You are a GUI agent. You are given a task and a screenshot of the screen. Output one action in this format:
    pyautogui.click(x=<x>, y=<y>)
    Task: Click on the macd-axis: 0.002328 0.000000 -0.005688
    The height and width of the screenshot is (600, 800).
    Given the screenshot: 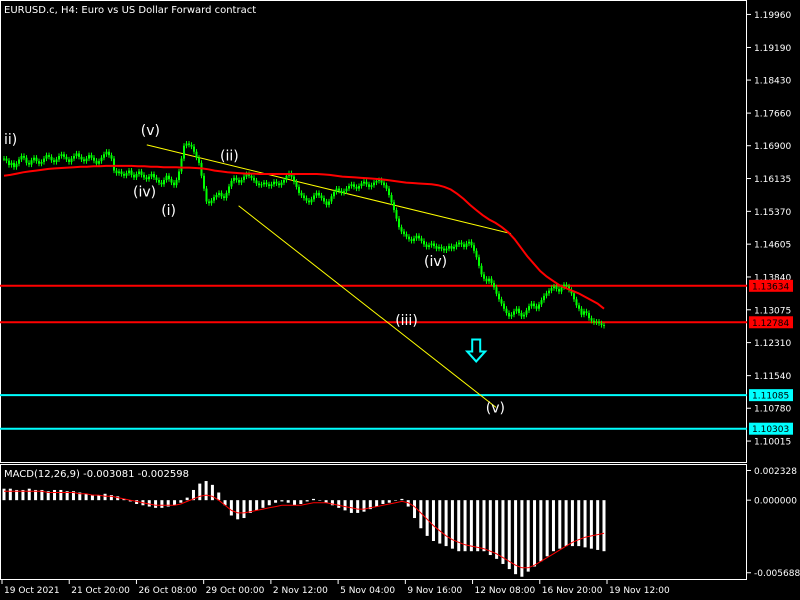 What is the action you would take?
    pyautogui.click(x=773, y=523)
    